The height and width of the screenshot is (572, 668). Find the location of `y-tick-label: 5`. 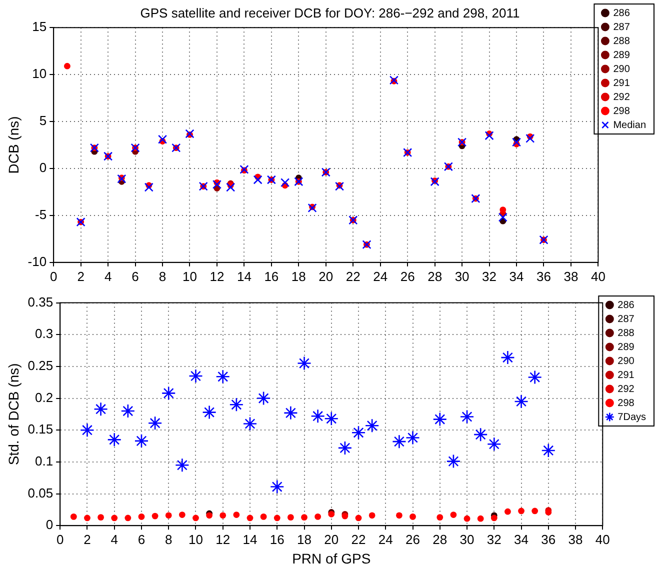

y-tick-label: 5 is located at coordinates (43, 120).